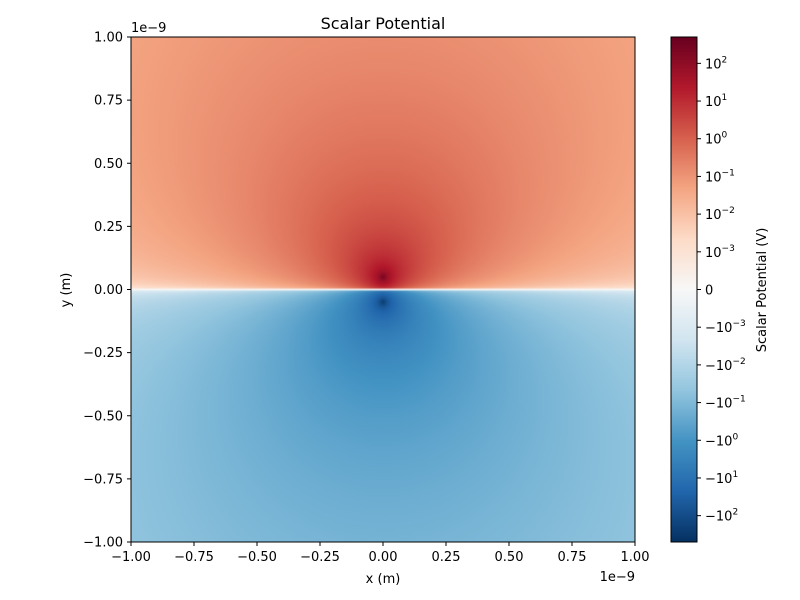  I want to click on x-tick-label: 0.75, so click(572, 557).